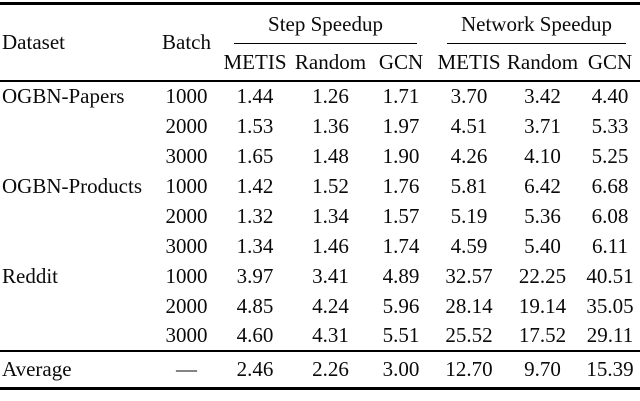 Image resolution: width=640 pixels, height=401 pixels. Describe the element at coordinates (610, 369) in the screenshot. I see `average-network-gcn: 15.39` at that location.